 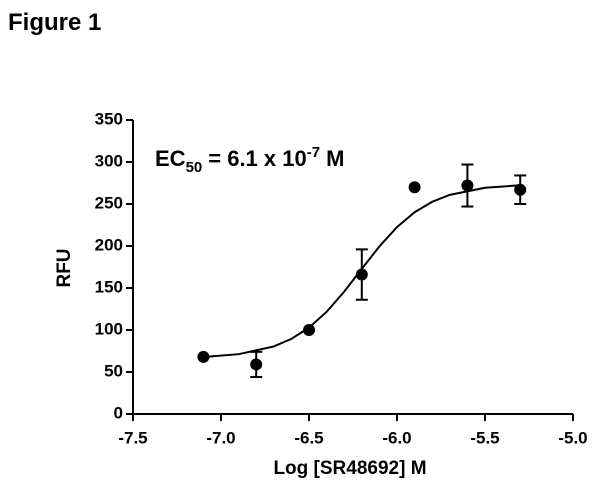 I want to click on x-tick-label: -7.0, so click(x=220, y=437).